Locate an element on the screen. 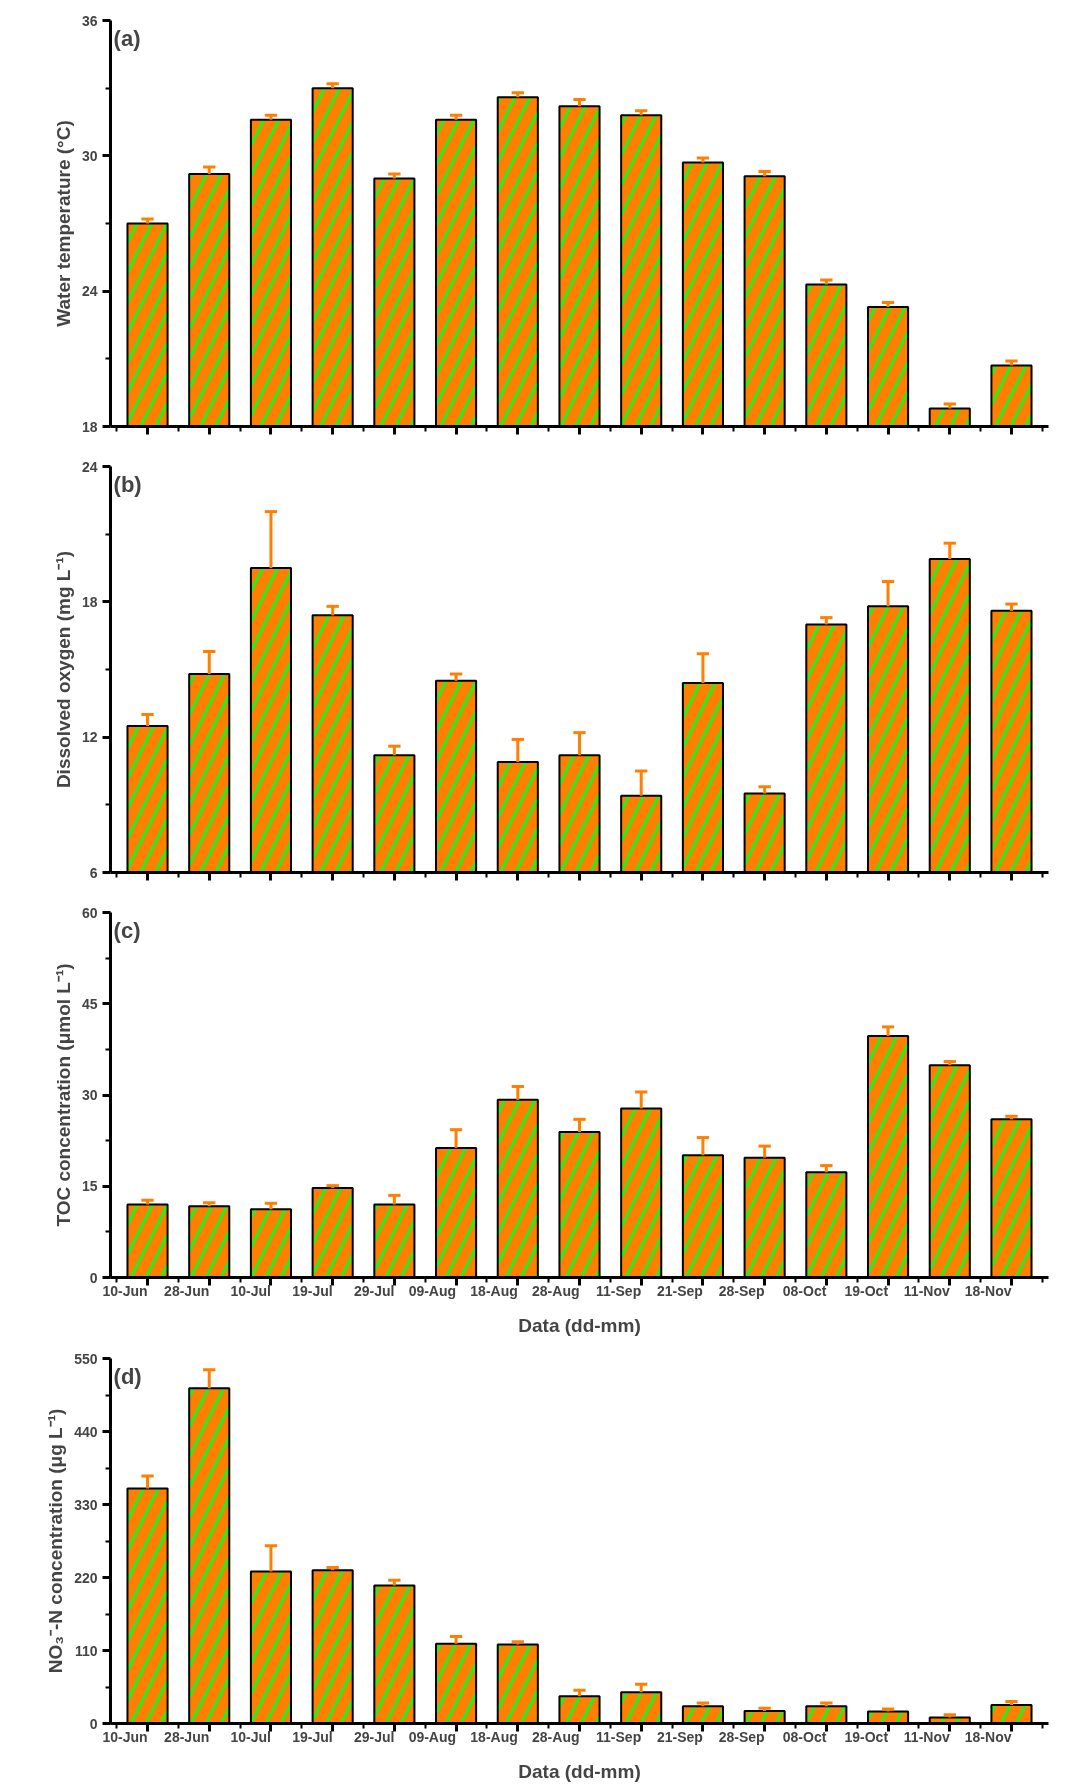 The width and height of the screenshot is (1078, 1787). y-tick-label: 45 is located at coordinates (89, 1003).